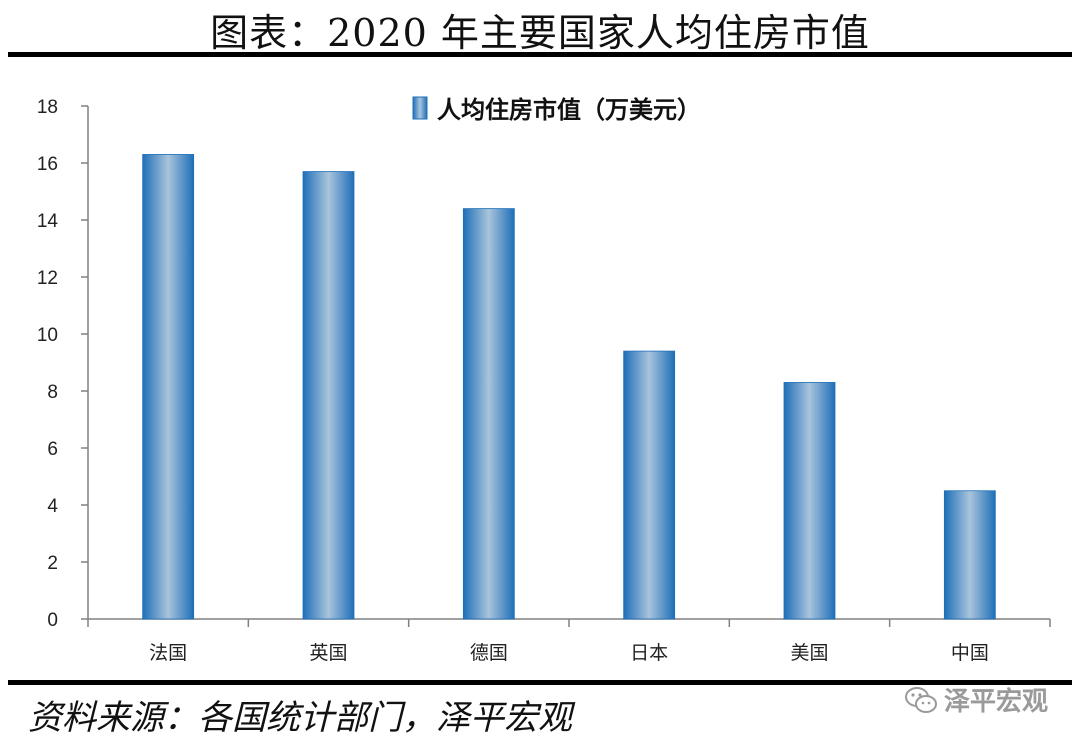 This screenshot has height=743, width=1080. Describe the element at coordinates (52, 449) in the screenshot. I see `y-tick-label: 6` at that location.